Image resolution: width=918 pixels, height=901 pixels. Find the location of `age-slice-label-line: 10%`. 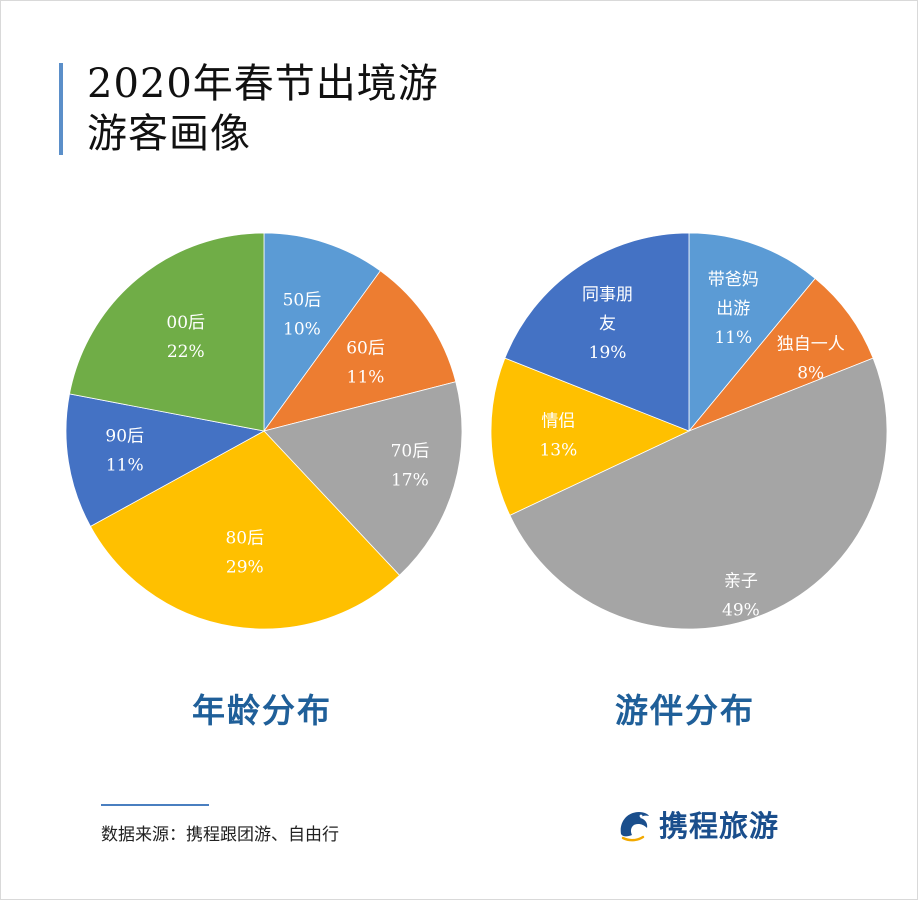

age-slice-label-line: 10% is located at coordinates (302, 330).